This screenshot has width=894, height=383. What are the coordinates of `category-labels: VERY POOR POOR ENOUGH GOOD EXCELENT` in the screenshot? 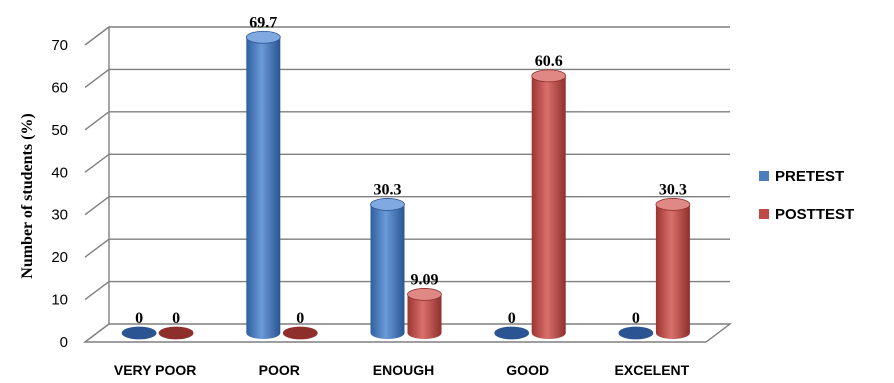 It's located at (402, 370).